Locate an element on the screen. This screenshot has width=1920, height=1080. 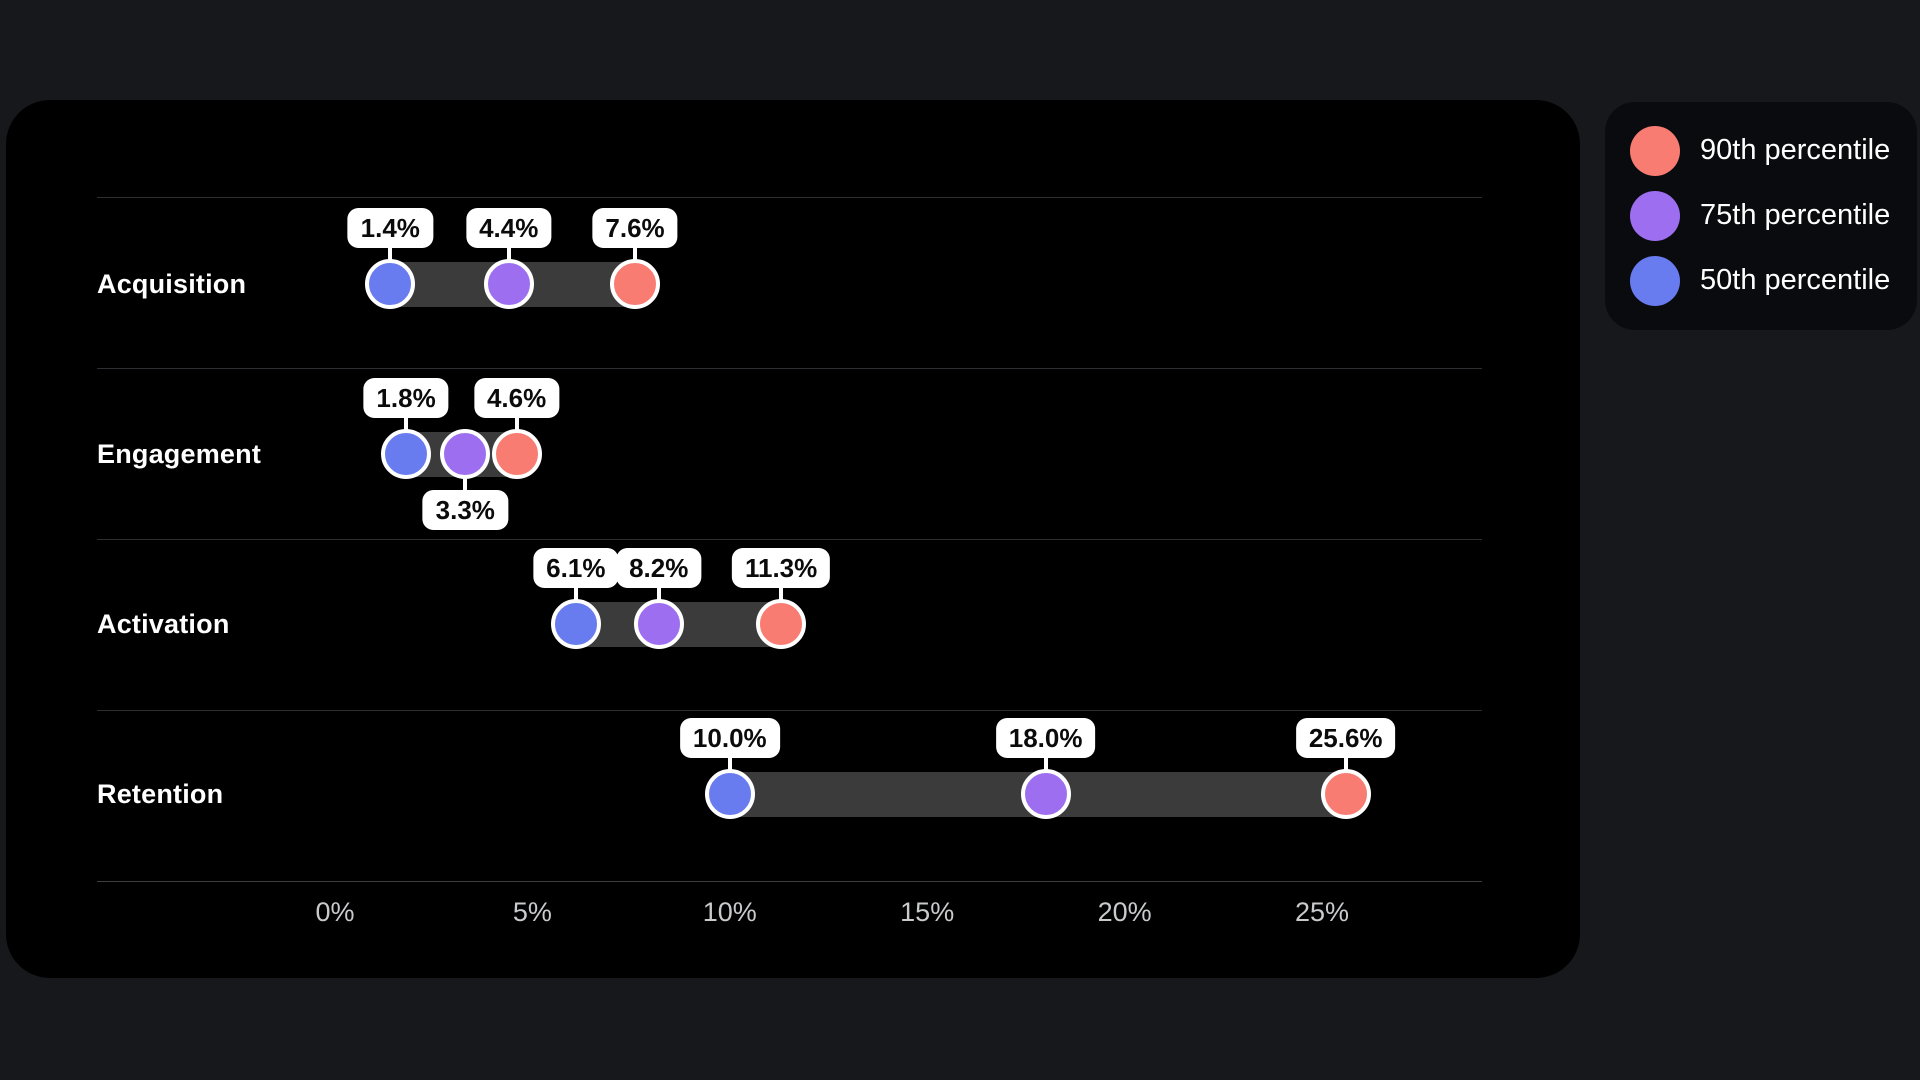
value-label-pill: 4.4% is located at coordinates (509, 228).